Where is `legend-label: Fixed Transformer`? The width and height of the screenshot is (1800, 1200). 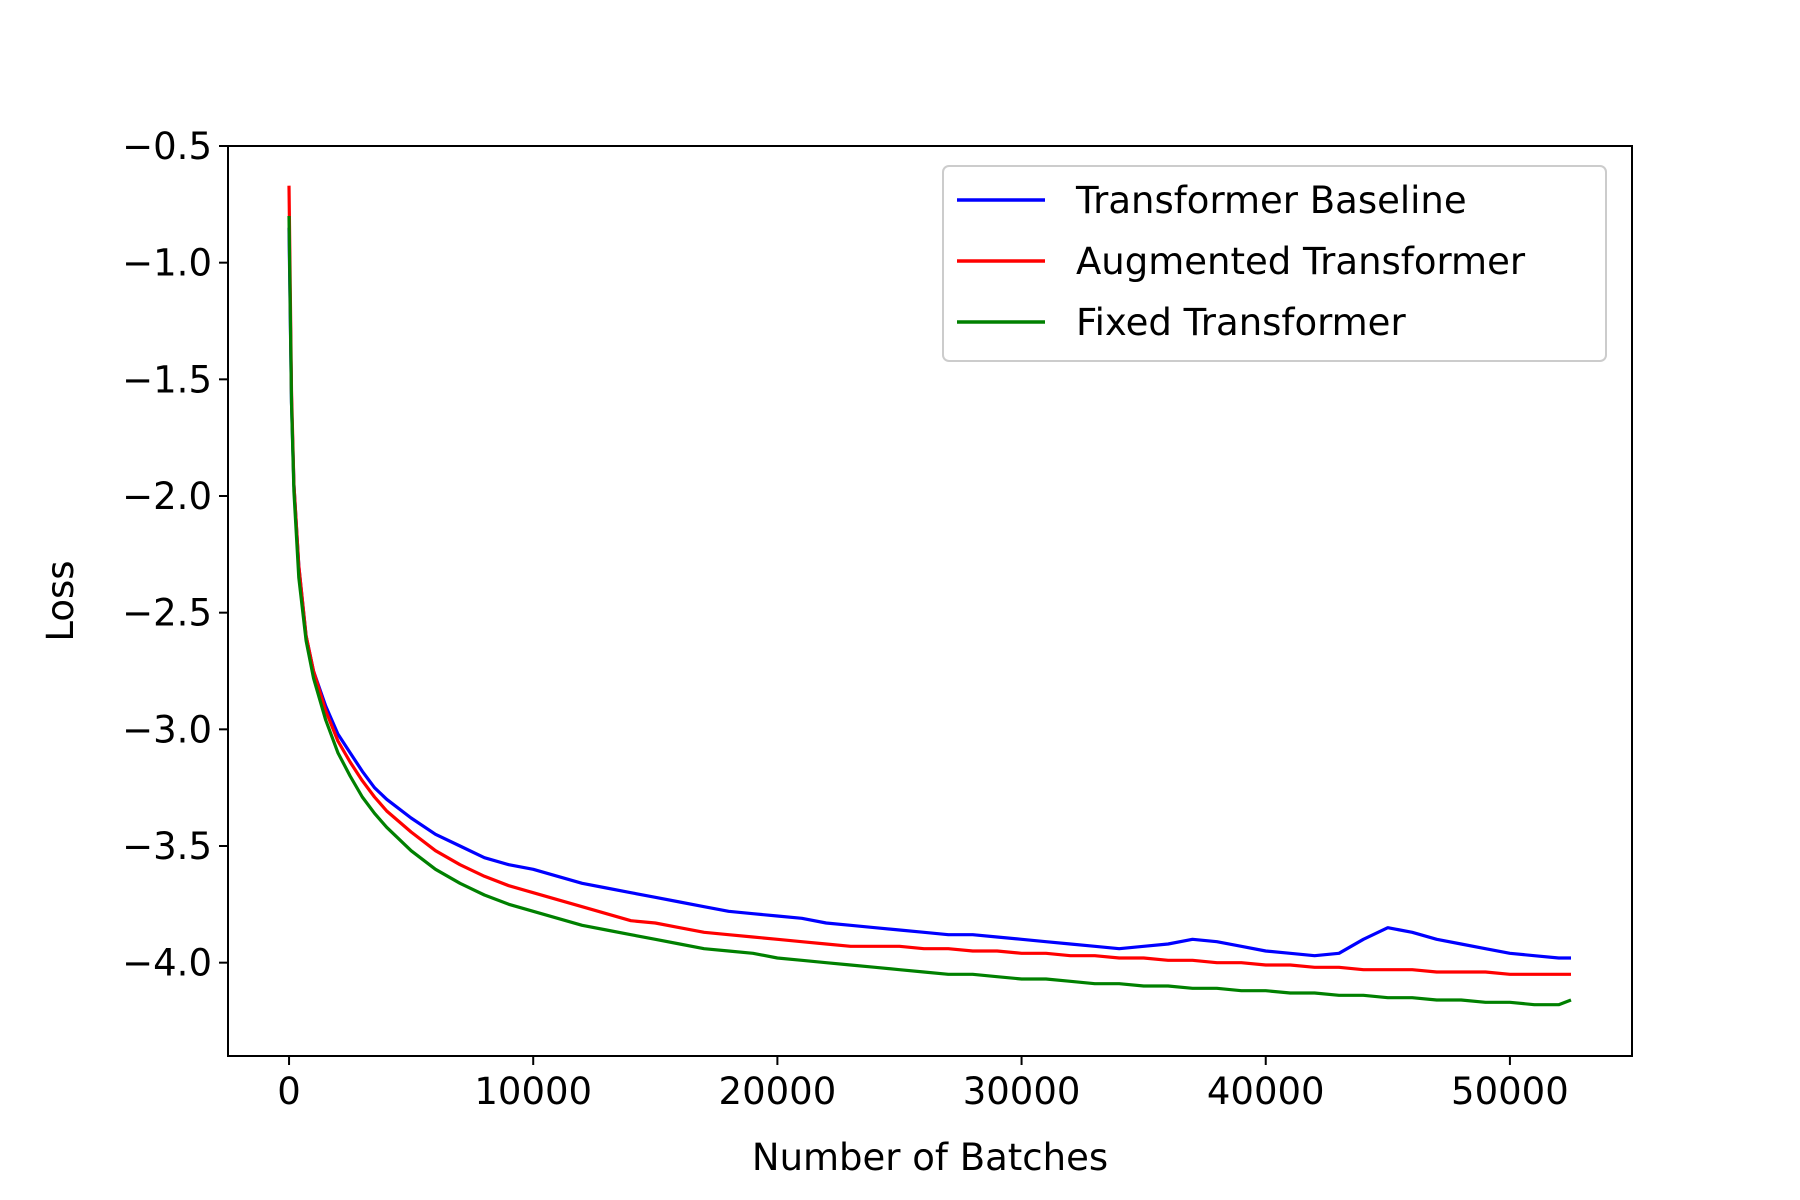
legend-label: Fixed Transformer is located at coordinates (1241, 322).